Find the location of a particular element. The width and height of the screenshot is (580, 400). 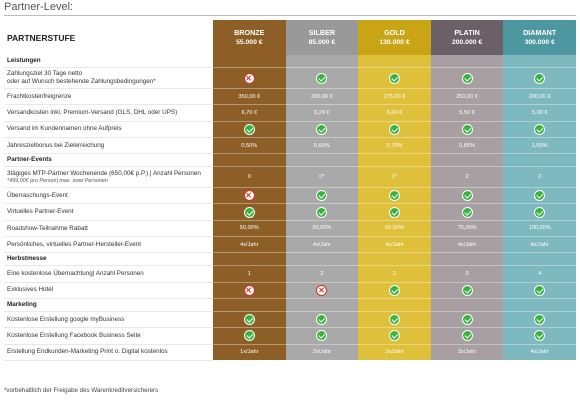

row-label: Jahreszielbonus bei Zielerreichung is located at coordinates (108, 146).